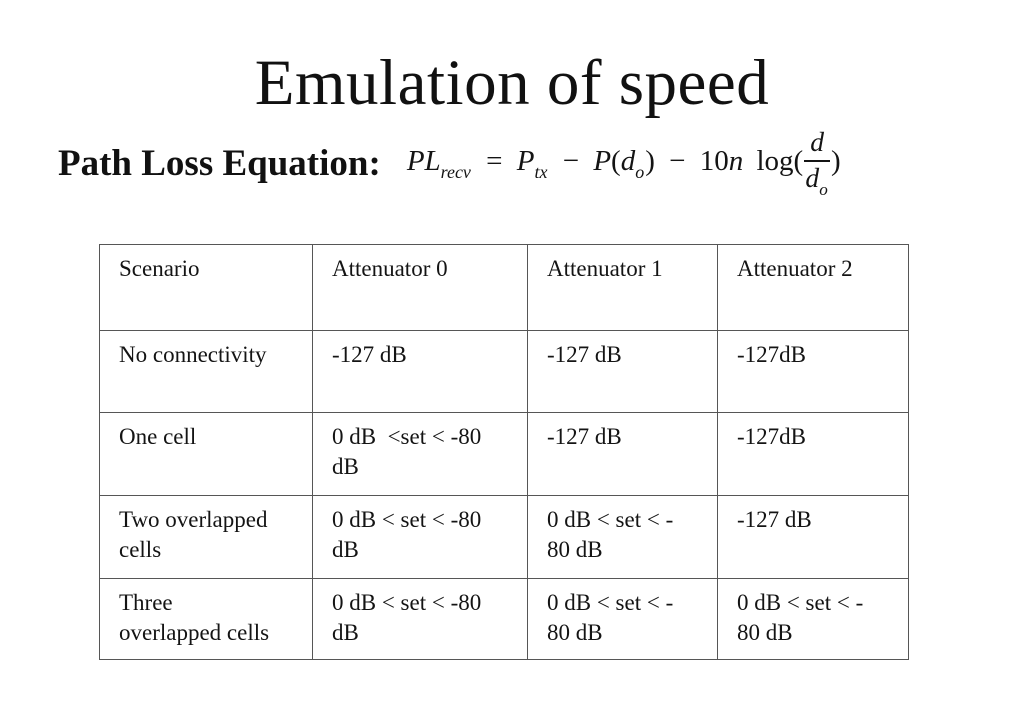 The height and width of the screenshot is (719, 1024). I want to click on eq-coefficient: 10, so click(714, 161).